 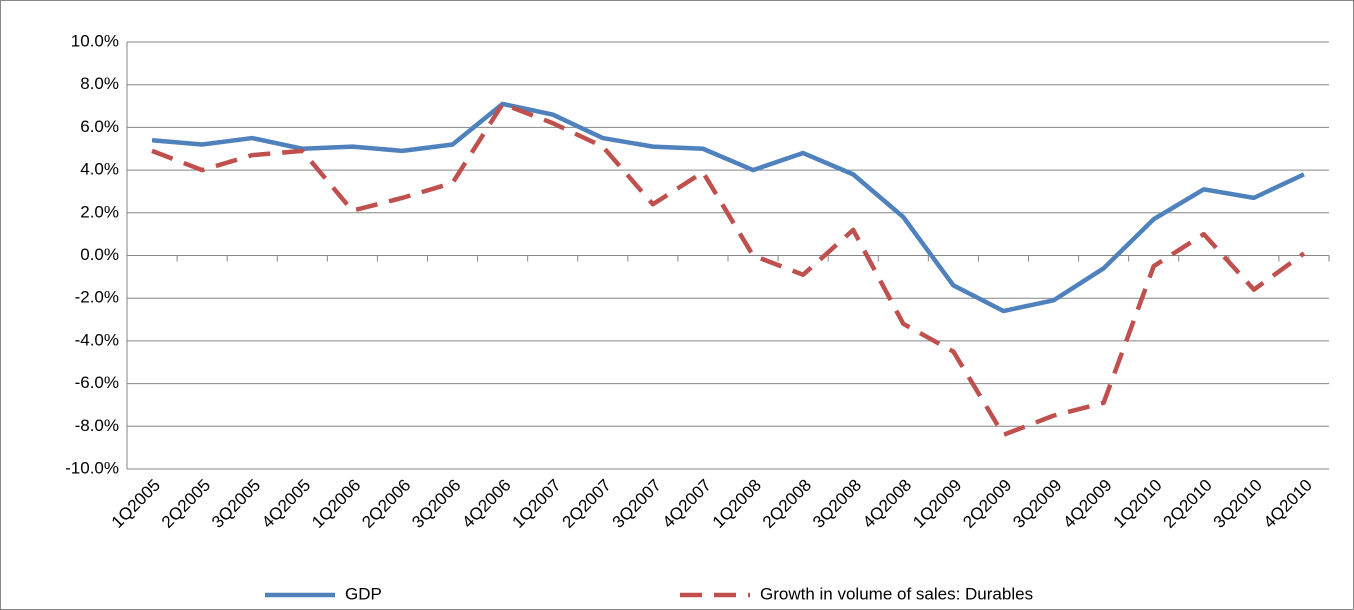 I want to click on y-tick-label: 2.0%, so click(x=99, y=211).